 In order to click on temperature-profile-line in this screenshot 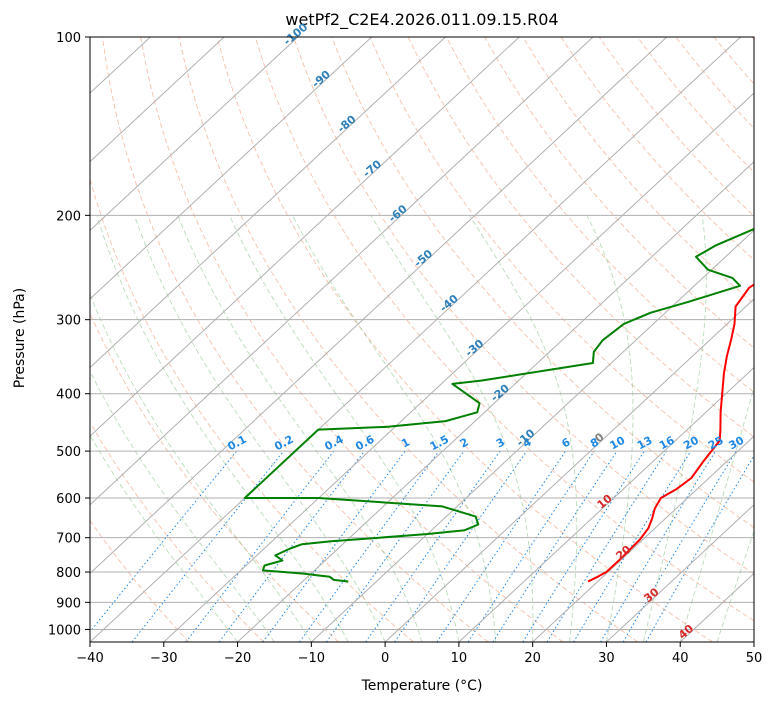, I will do `click(670, 433)`.